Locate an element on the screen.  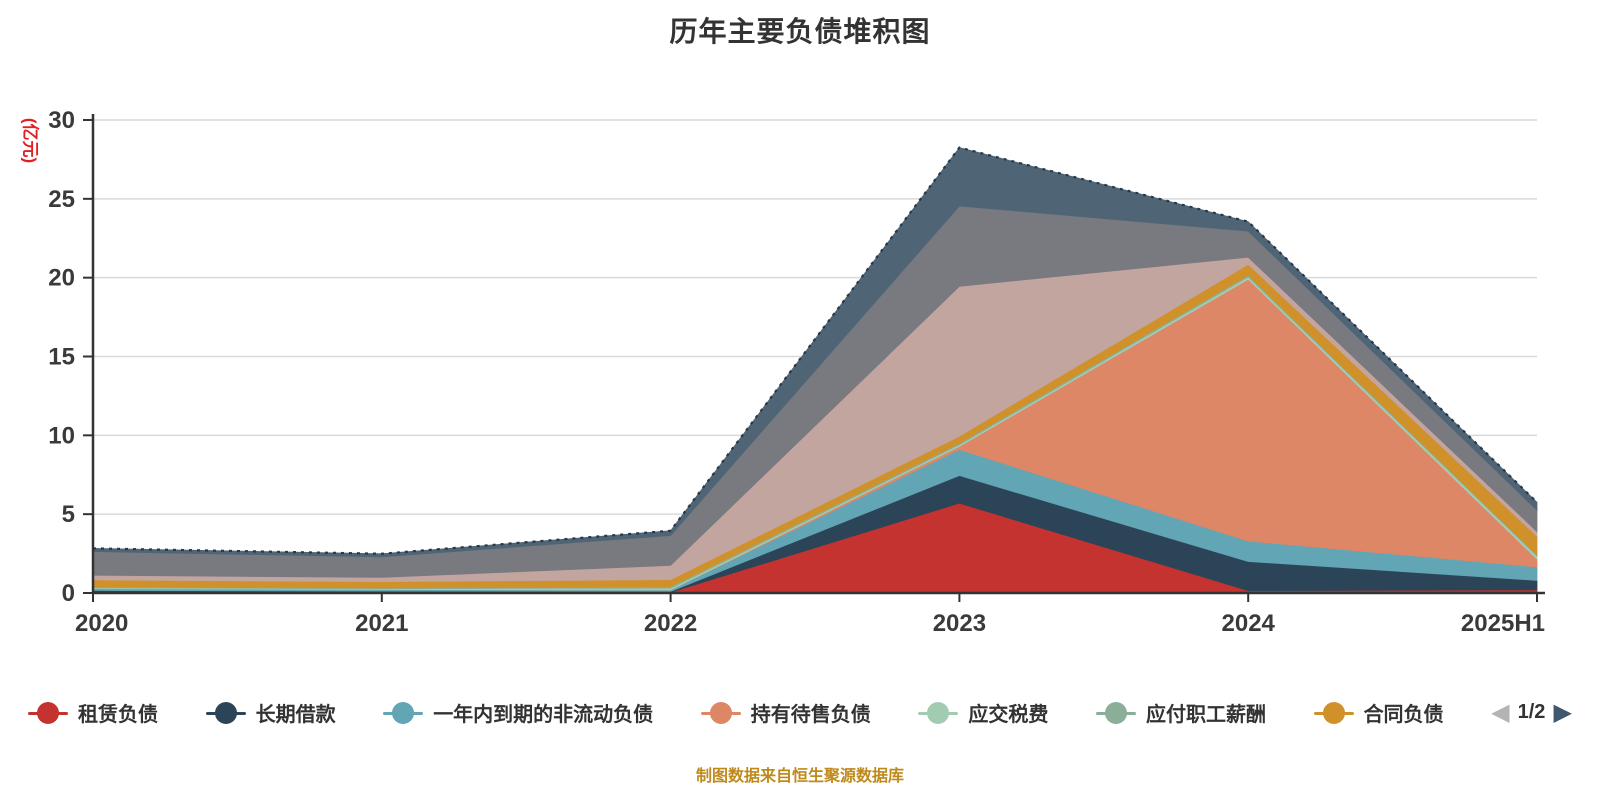
legend-page-indicator: 1/2 is located at coordinates (1531, 712).